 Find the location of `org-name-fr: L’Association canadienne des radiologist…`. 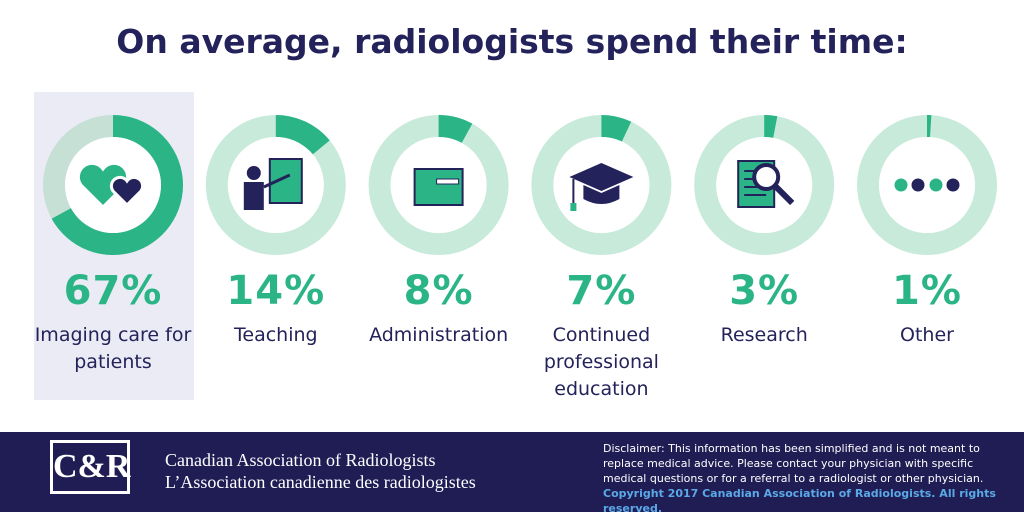

org-name-fr: L’Association canadienne des radiologist… is located at coordinates (320, 482).